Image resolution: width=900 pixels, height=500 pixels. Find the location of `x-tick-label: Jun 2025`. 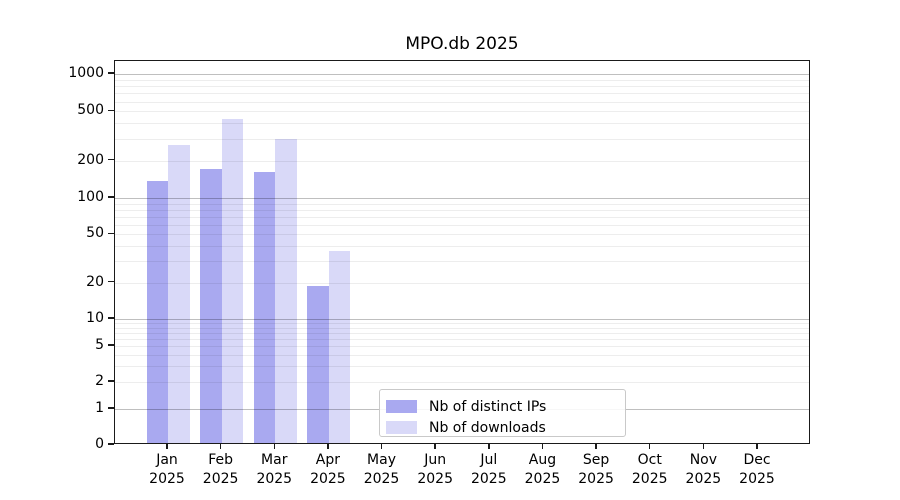

x-tick-label: Jun 2025 is located at coordinates (435, 469).